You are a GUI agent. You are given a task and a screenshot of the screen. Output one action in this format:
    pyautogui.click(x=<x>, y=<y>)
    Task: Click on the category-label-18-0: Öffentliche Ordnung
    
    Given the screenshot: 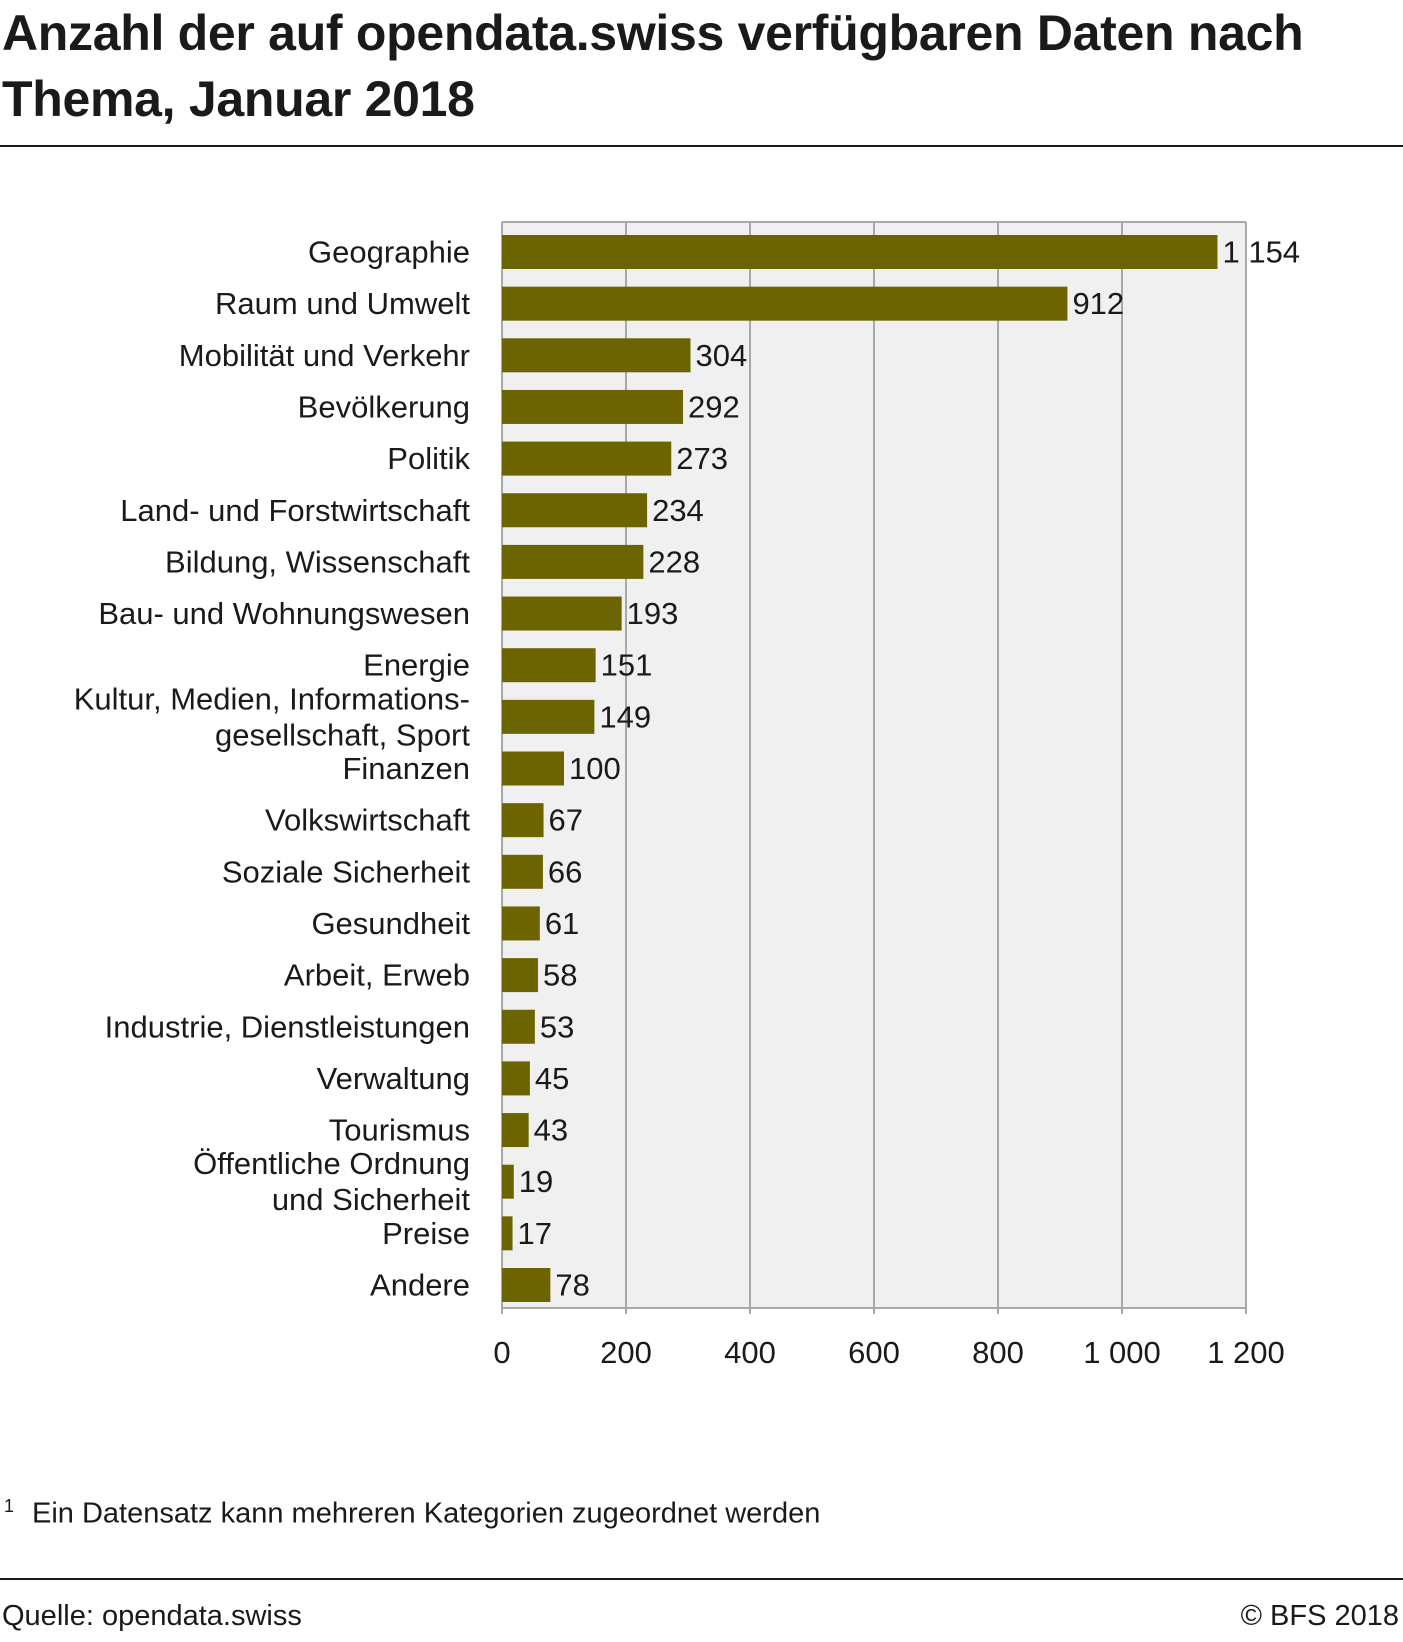 What is the action you would take?
    pyautogui.click(x=331, y=1163)
    